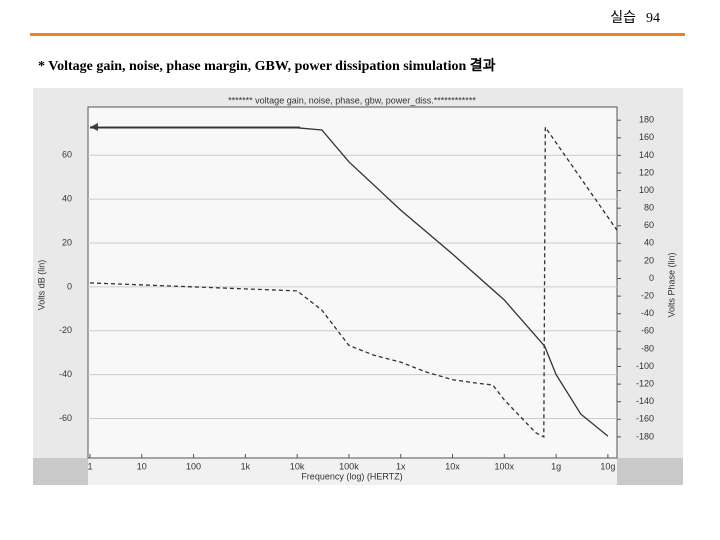 This screenshot has height=540, width=720. What do you see at coordinates (607, 466) in the screenshot?
I see `x-tick-label: 10g` at bounding box center [607, 466].